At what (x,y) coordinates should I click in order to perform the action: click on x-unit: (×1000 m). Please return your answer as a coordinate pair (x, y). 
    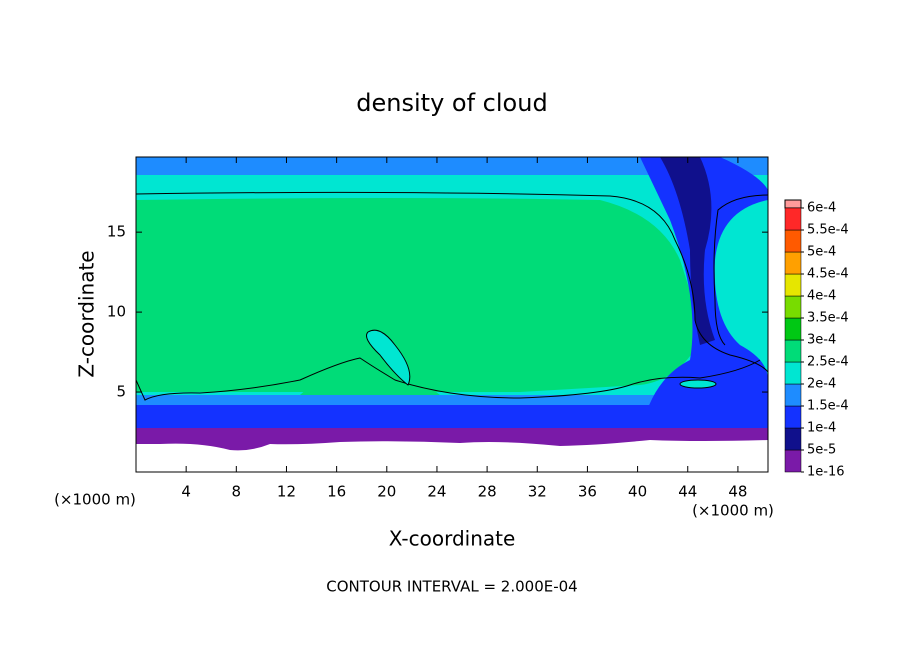
    Looking at the image, I should click on (733, 511).